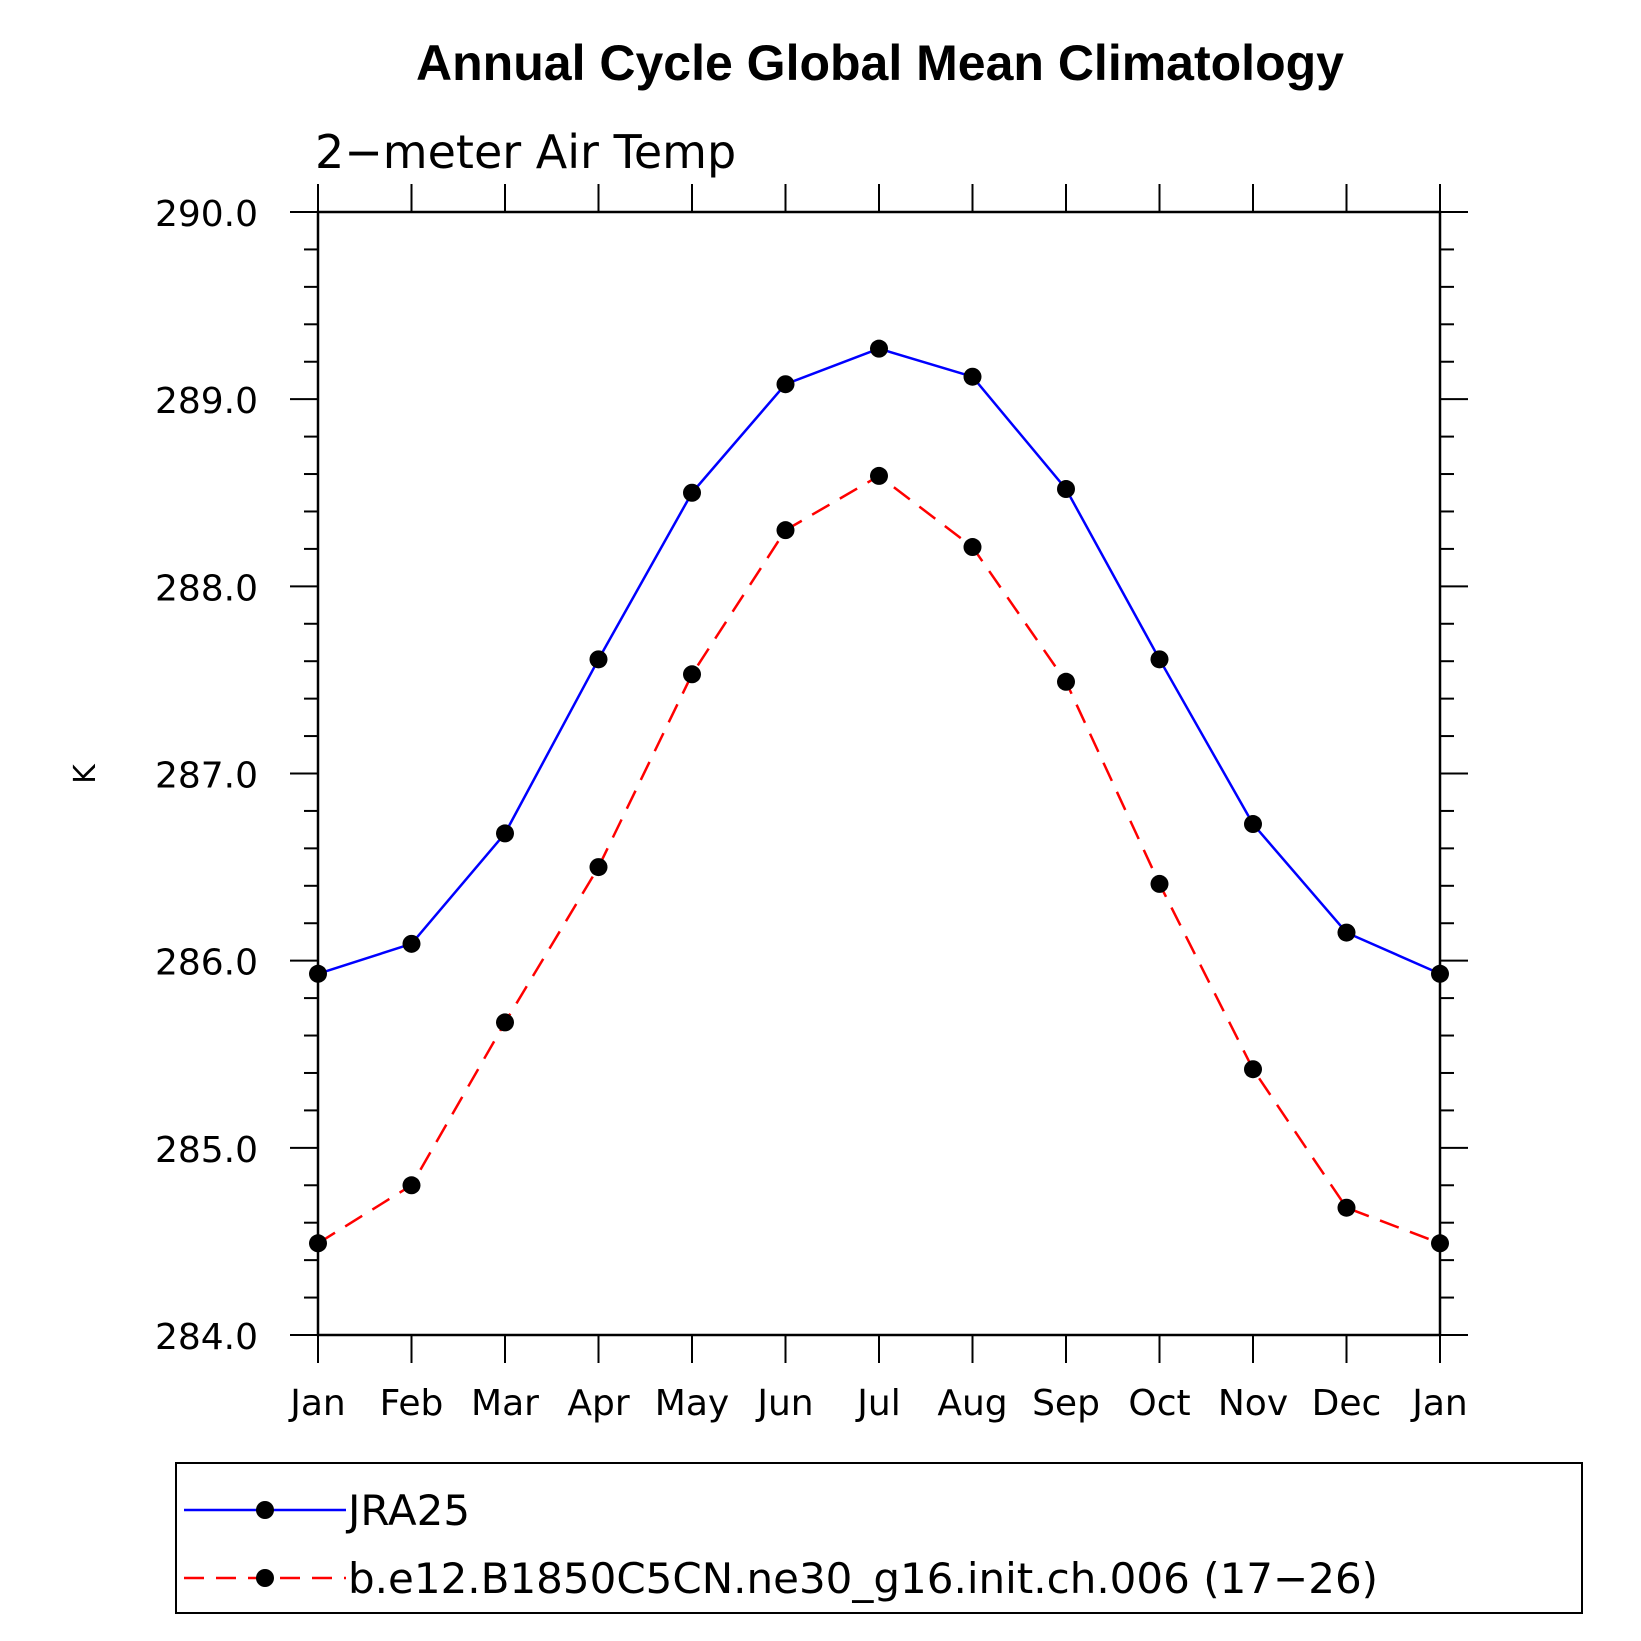  I want to click on x-tick-label: Apr, so click(598, 1403).